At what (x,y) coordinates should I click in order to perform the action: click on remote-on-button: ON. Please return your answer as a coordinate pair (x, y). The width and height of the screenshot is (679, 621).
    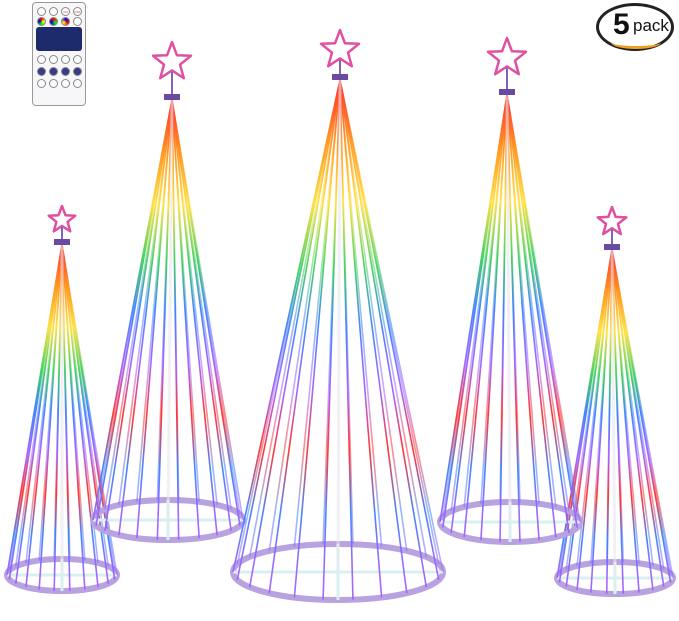
    Looking at the image, I should click on (65, 11).